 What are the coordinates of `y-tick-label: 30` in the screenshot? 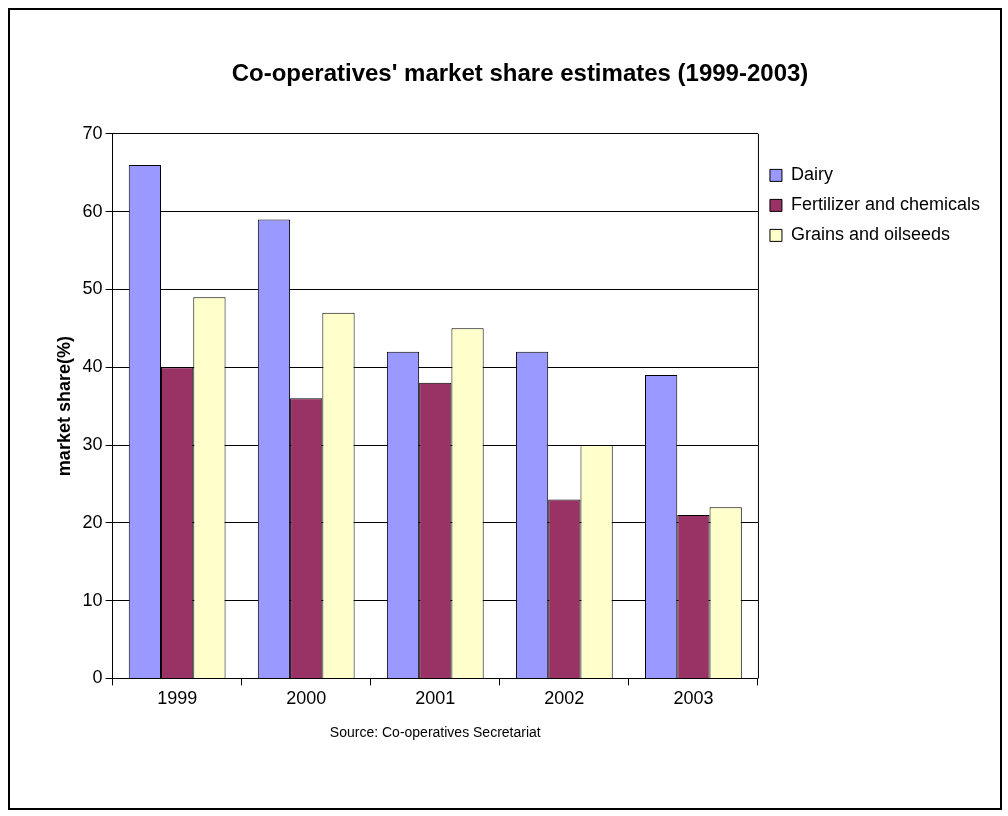 It's located at (92, 443).